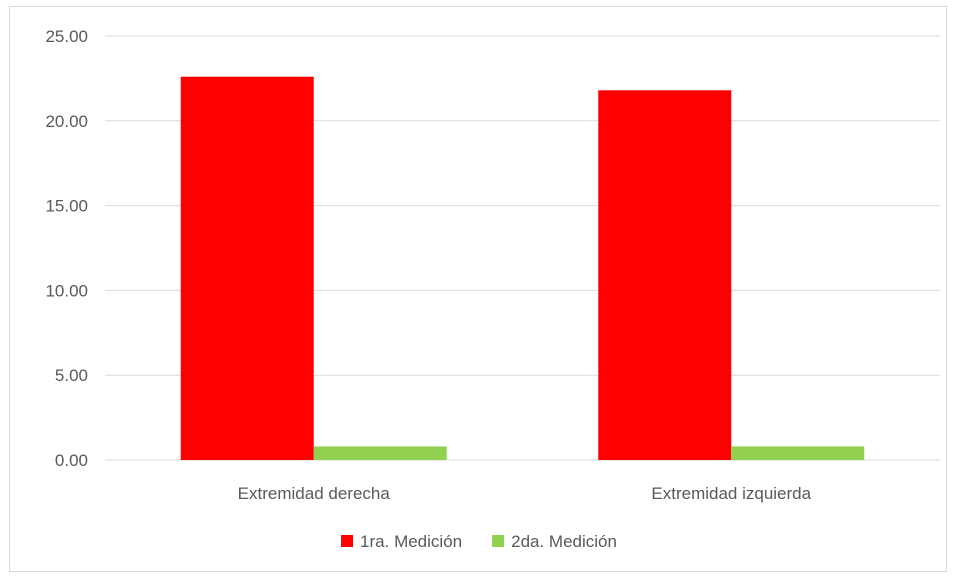  I want to click on y-tick-label: 10.00, so click(66, 290).